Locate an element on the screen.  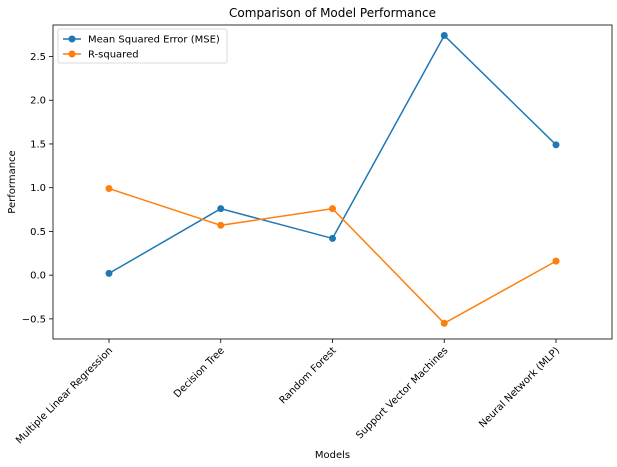
legend-label: Mean Squared Error (MSE) is located at coordinates (154, 40).